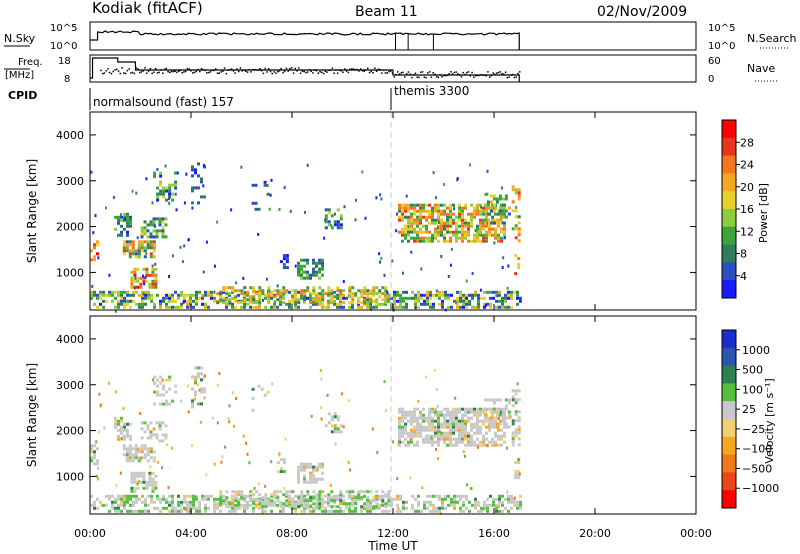 The width and height of the screenshot is (800, 554). Describe the element at coordinates (729, 357) in the screenshot. I see `colorbar-segment` at that location.